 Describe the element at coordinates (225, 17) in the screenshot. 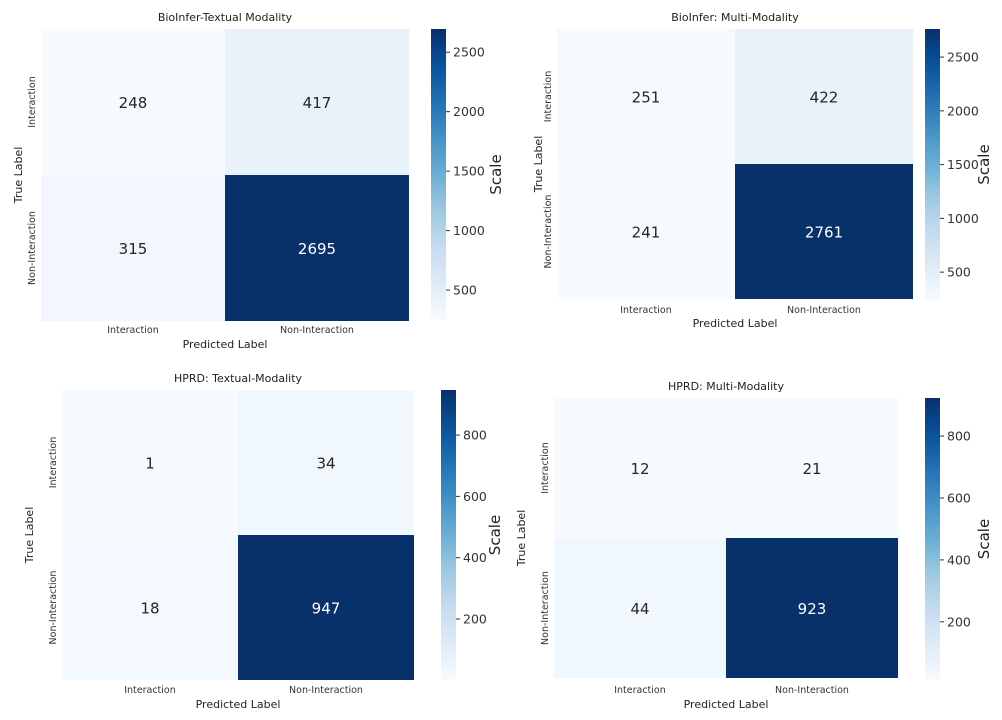

I see `chart-title: BioInfer-Textual Modality` at that location.